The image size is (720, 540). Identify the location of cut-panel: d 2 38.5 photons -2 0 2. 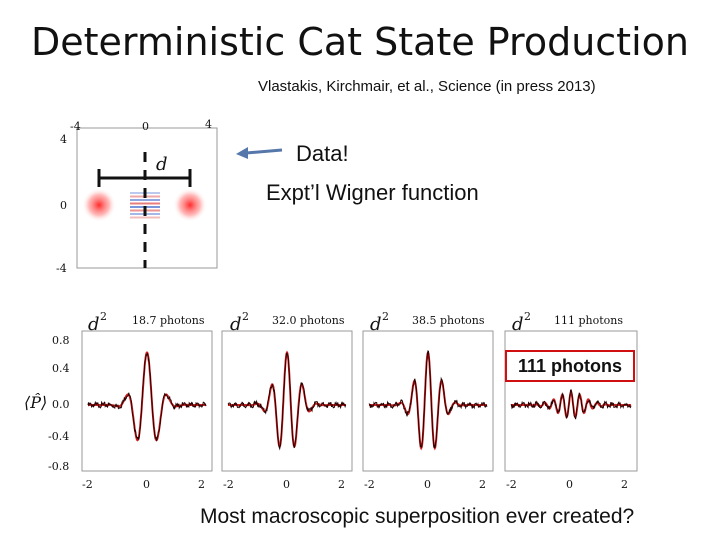
(428, 400).